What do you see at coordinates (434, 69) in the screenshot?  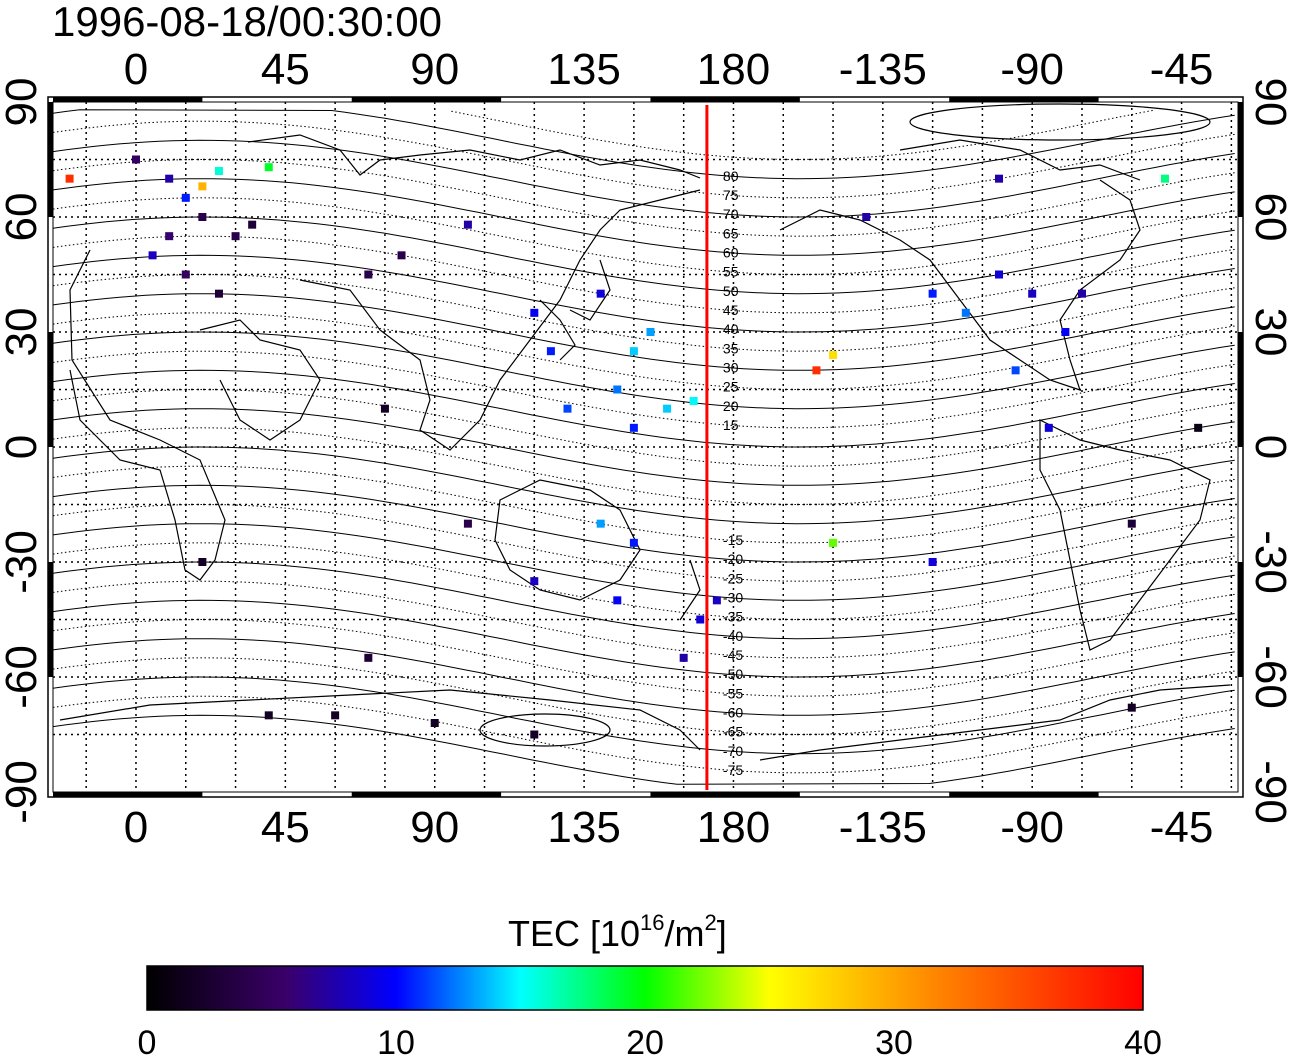 I see `lon-tick-label-top: 90` at bounding box center [434, 69].